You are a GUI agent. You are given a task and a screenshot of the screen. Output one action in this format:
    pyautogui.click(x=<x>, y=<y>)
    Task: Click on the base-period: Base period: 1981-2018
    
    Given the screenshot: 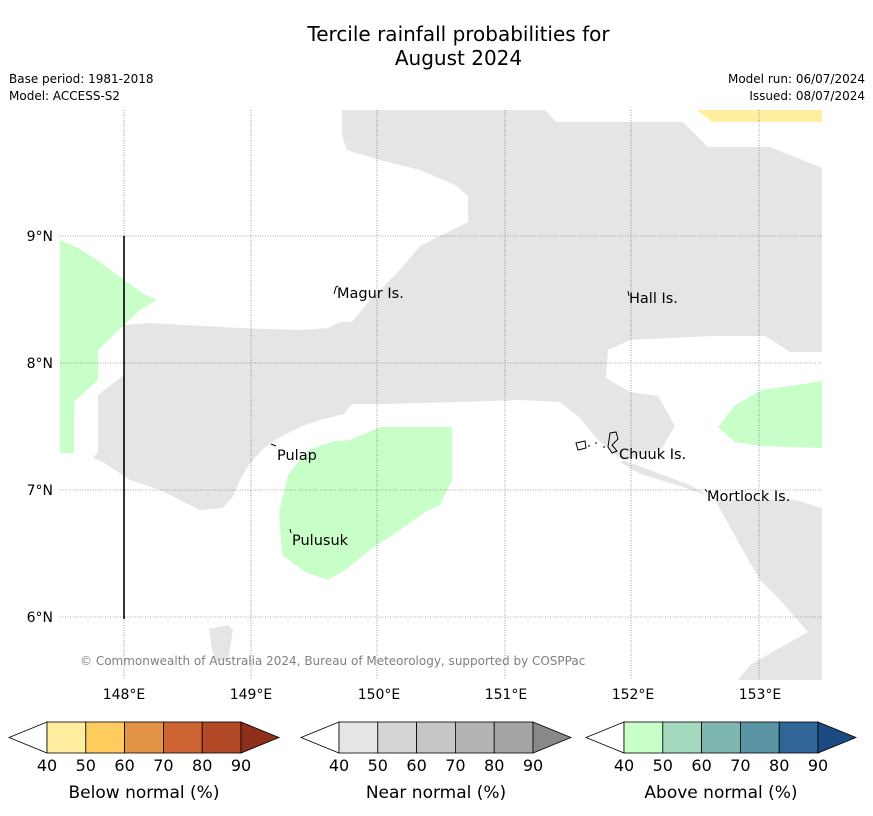 What is the action you would take?
    pyautogui.click(x=81, y=79)
    